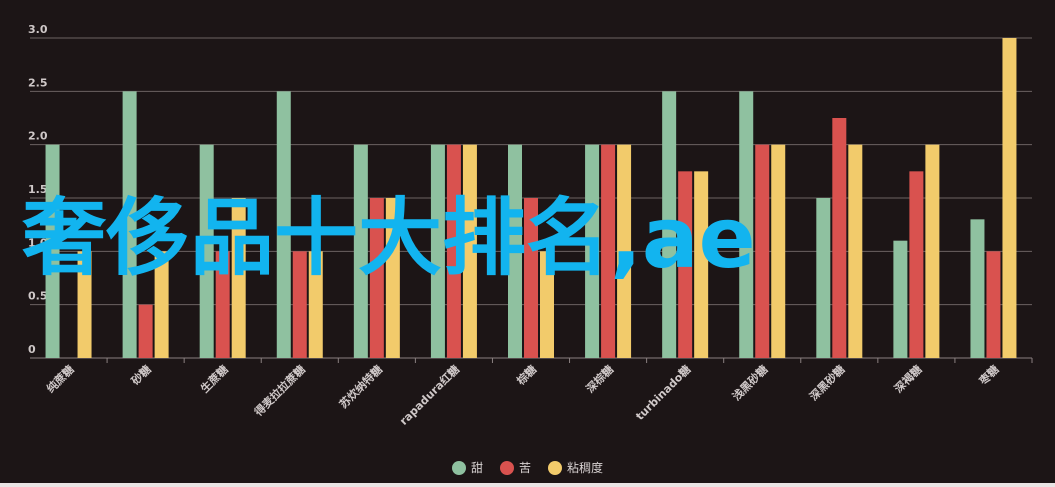 Image resolution: width=1055 pixels, height=487 pixels. I want to click on y-tick-label: 0, so click(32, 349).